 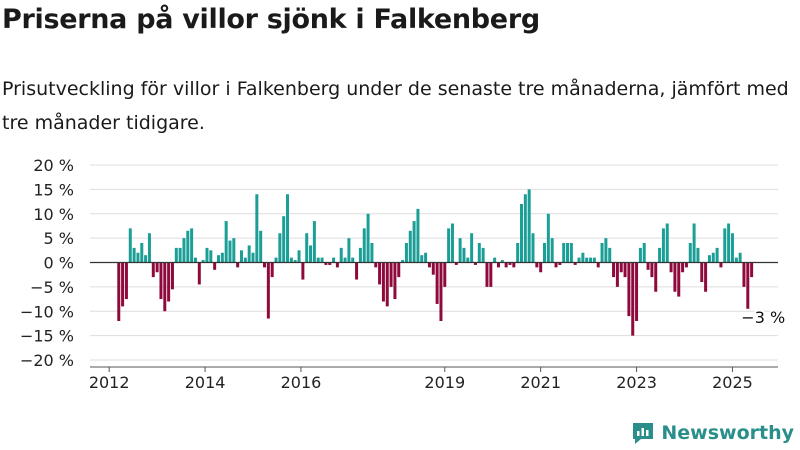 What do you see at coordinates (52, 287) in the screenshot?
I see `y-tick-label: −5 %` at bounding box center [52, 287].